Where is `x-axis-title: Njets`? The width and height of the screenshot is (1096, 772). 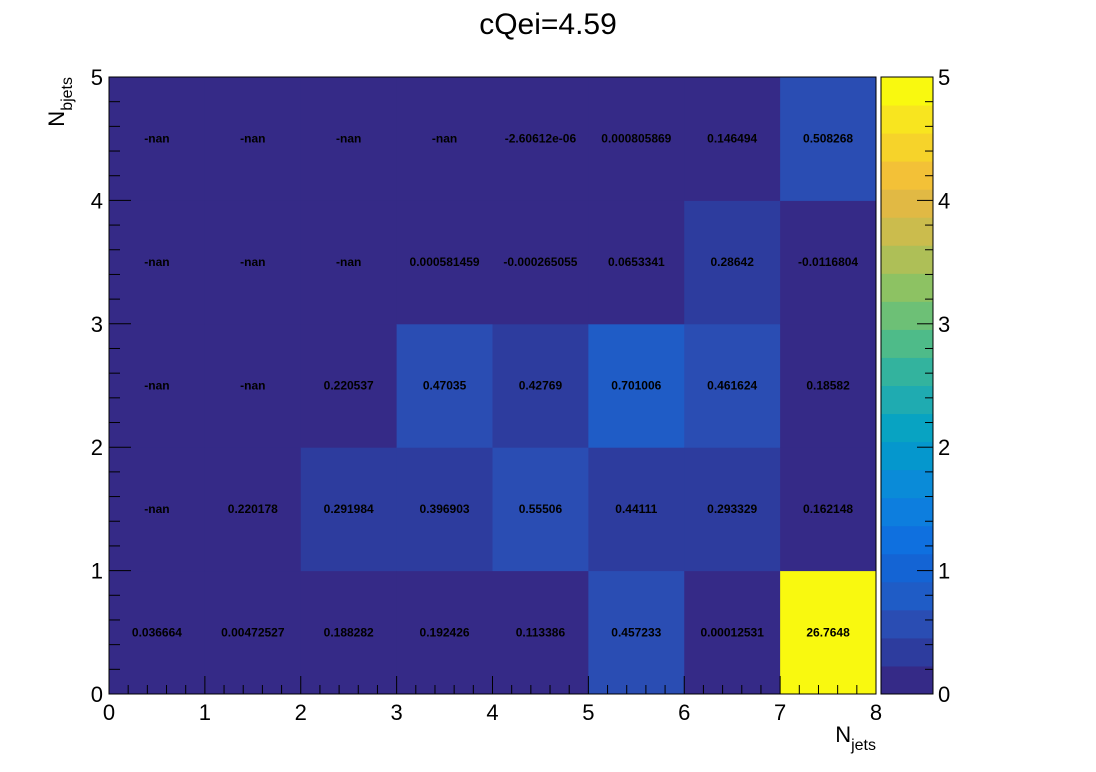 x-axis-title: Njets is located at coordinates (855, 738).